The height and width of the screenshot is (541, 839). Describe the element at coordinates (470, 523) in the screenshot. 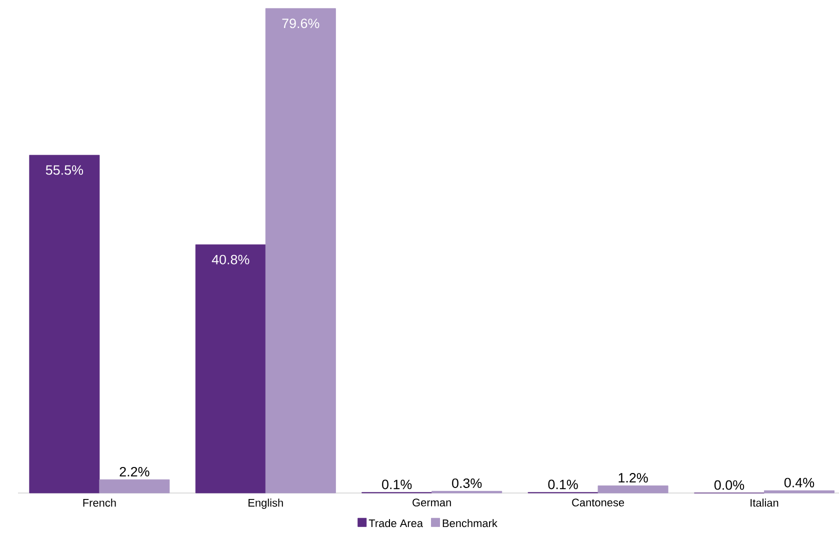

I see `legend-label: Benchmark` at that location.